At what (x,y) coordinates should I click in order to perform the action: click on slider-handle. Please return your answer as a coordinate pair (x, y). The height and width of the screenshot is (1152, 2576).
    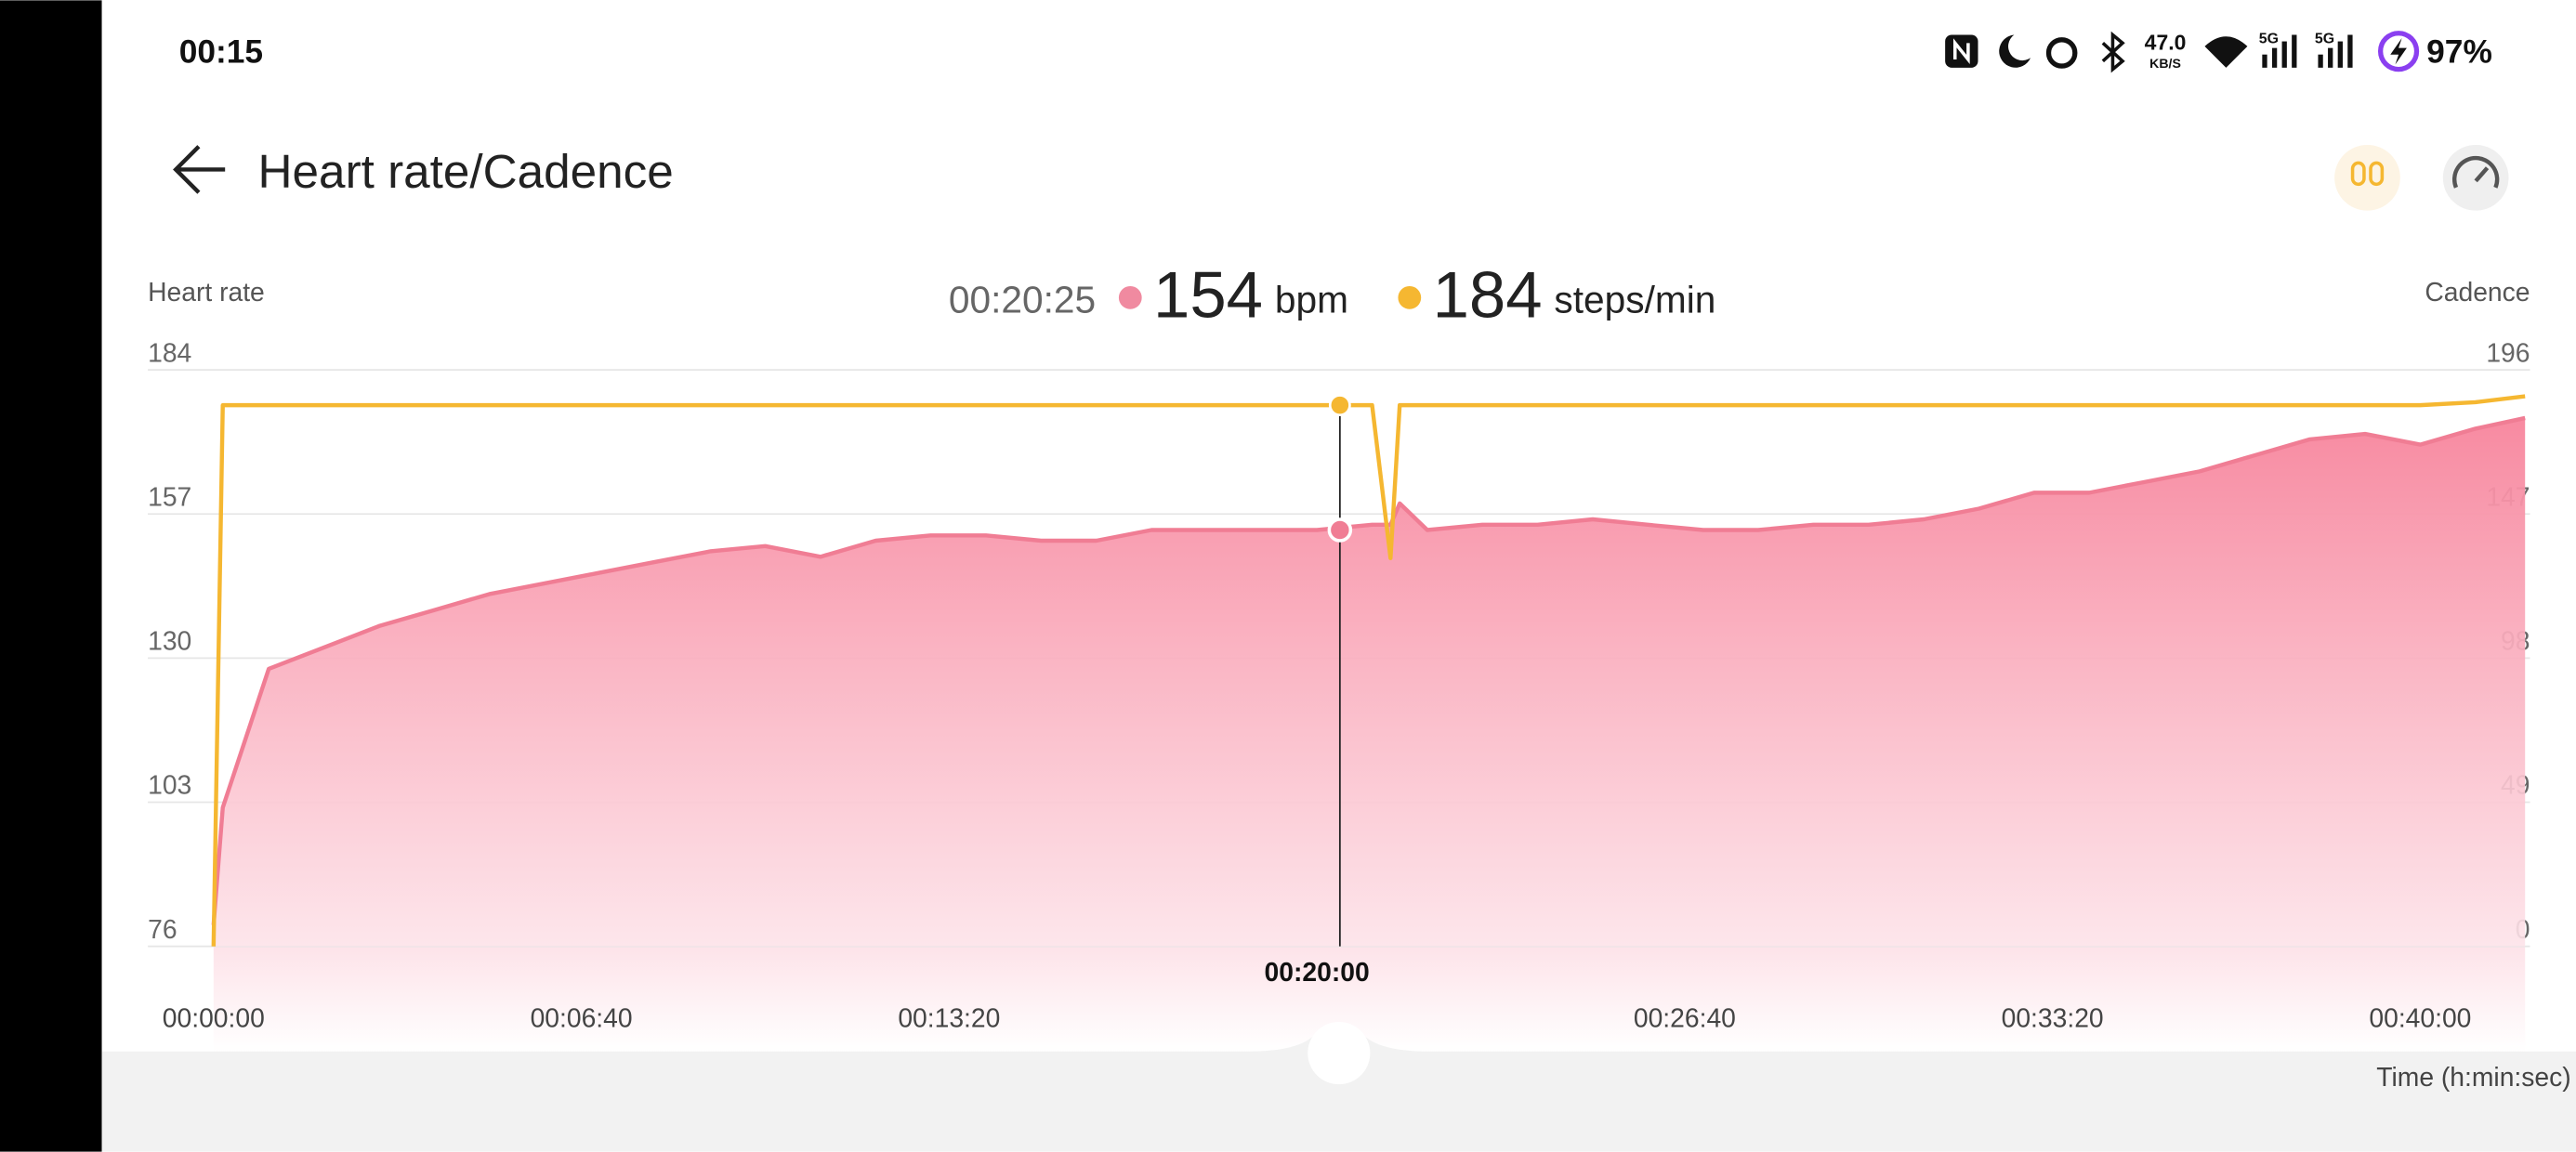
    Looking at the image, I should click on (1339, 1053).